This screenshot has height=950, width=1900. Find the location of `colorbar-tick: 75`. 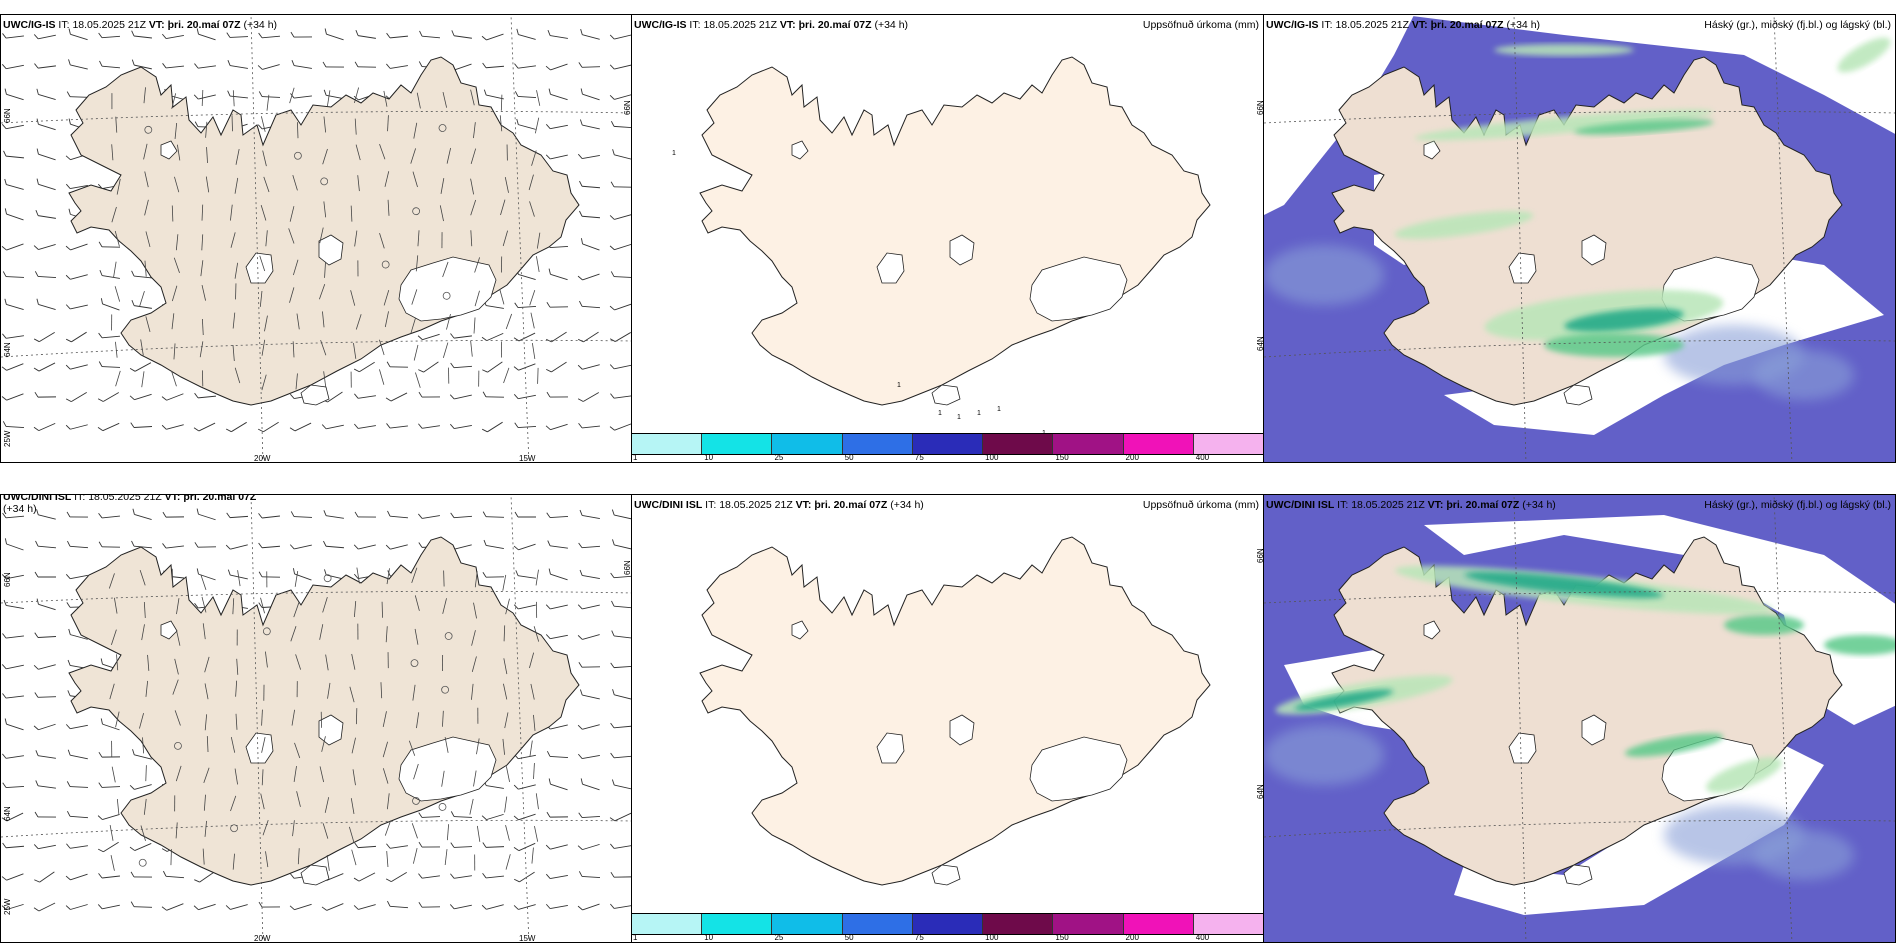

colorbar-tick: 75 is located at coordinates (919, 457).